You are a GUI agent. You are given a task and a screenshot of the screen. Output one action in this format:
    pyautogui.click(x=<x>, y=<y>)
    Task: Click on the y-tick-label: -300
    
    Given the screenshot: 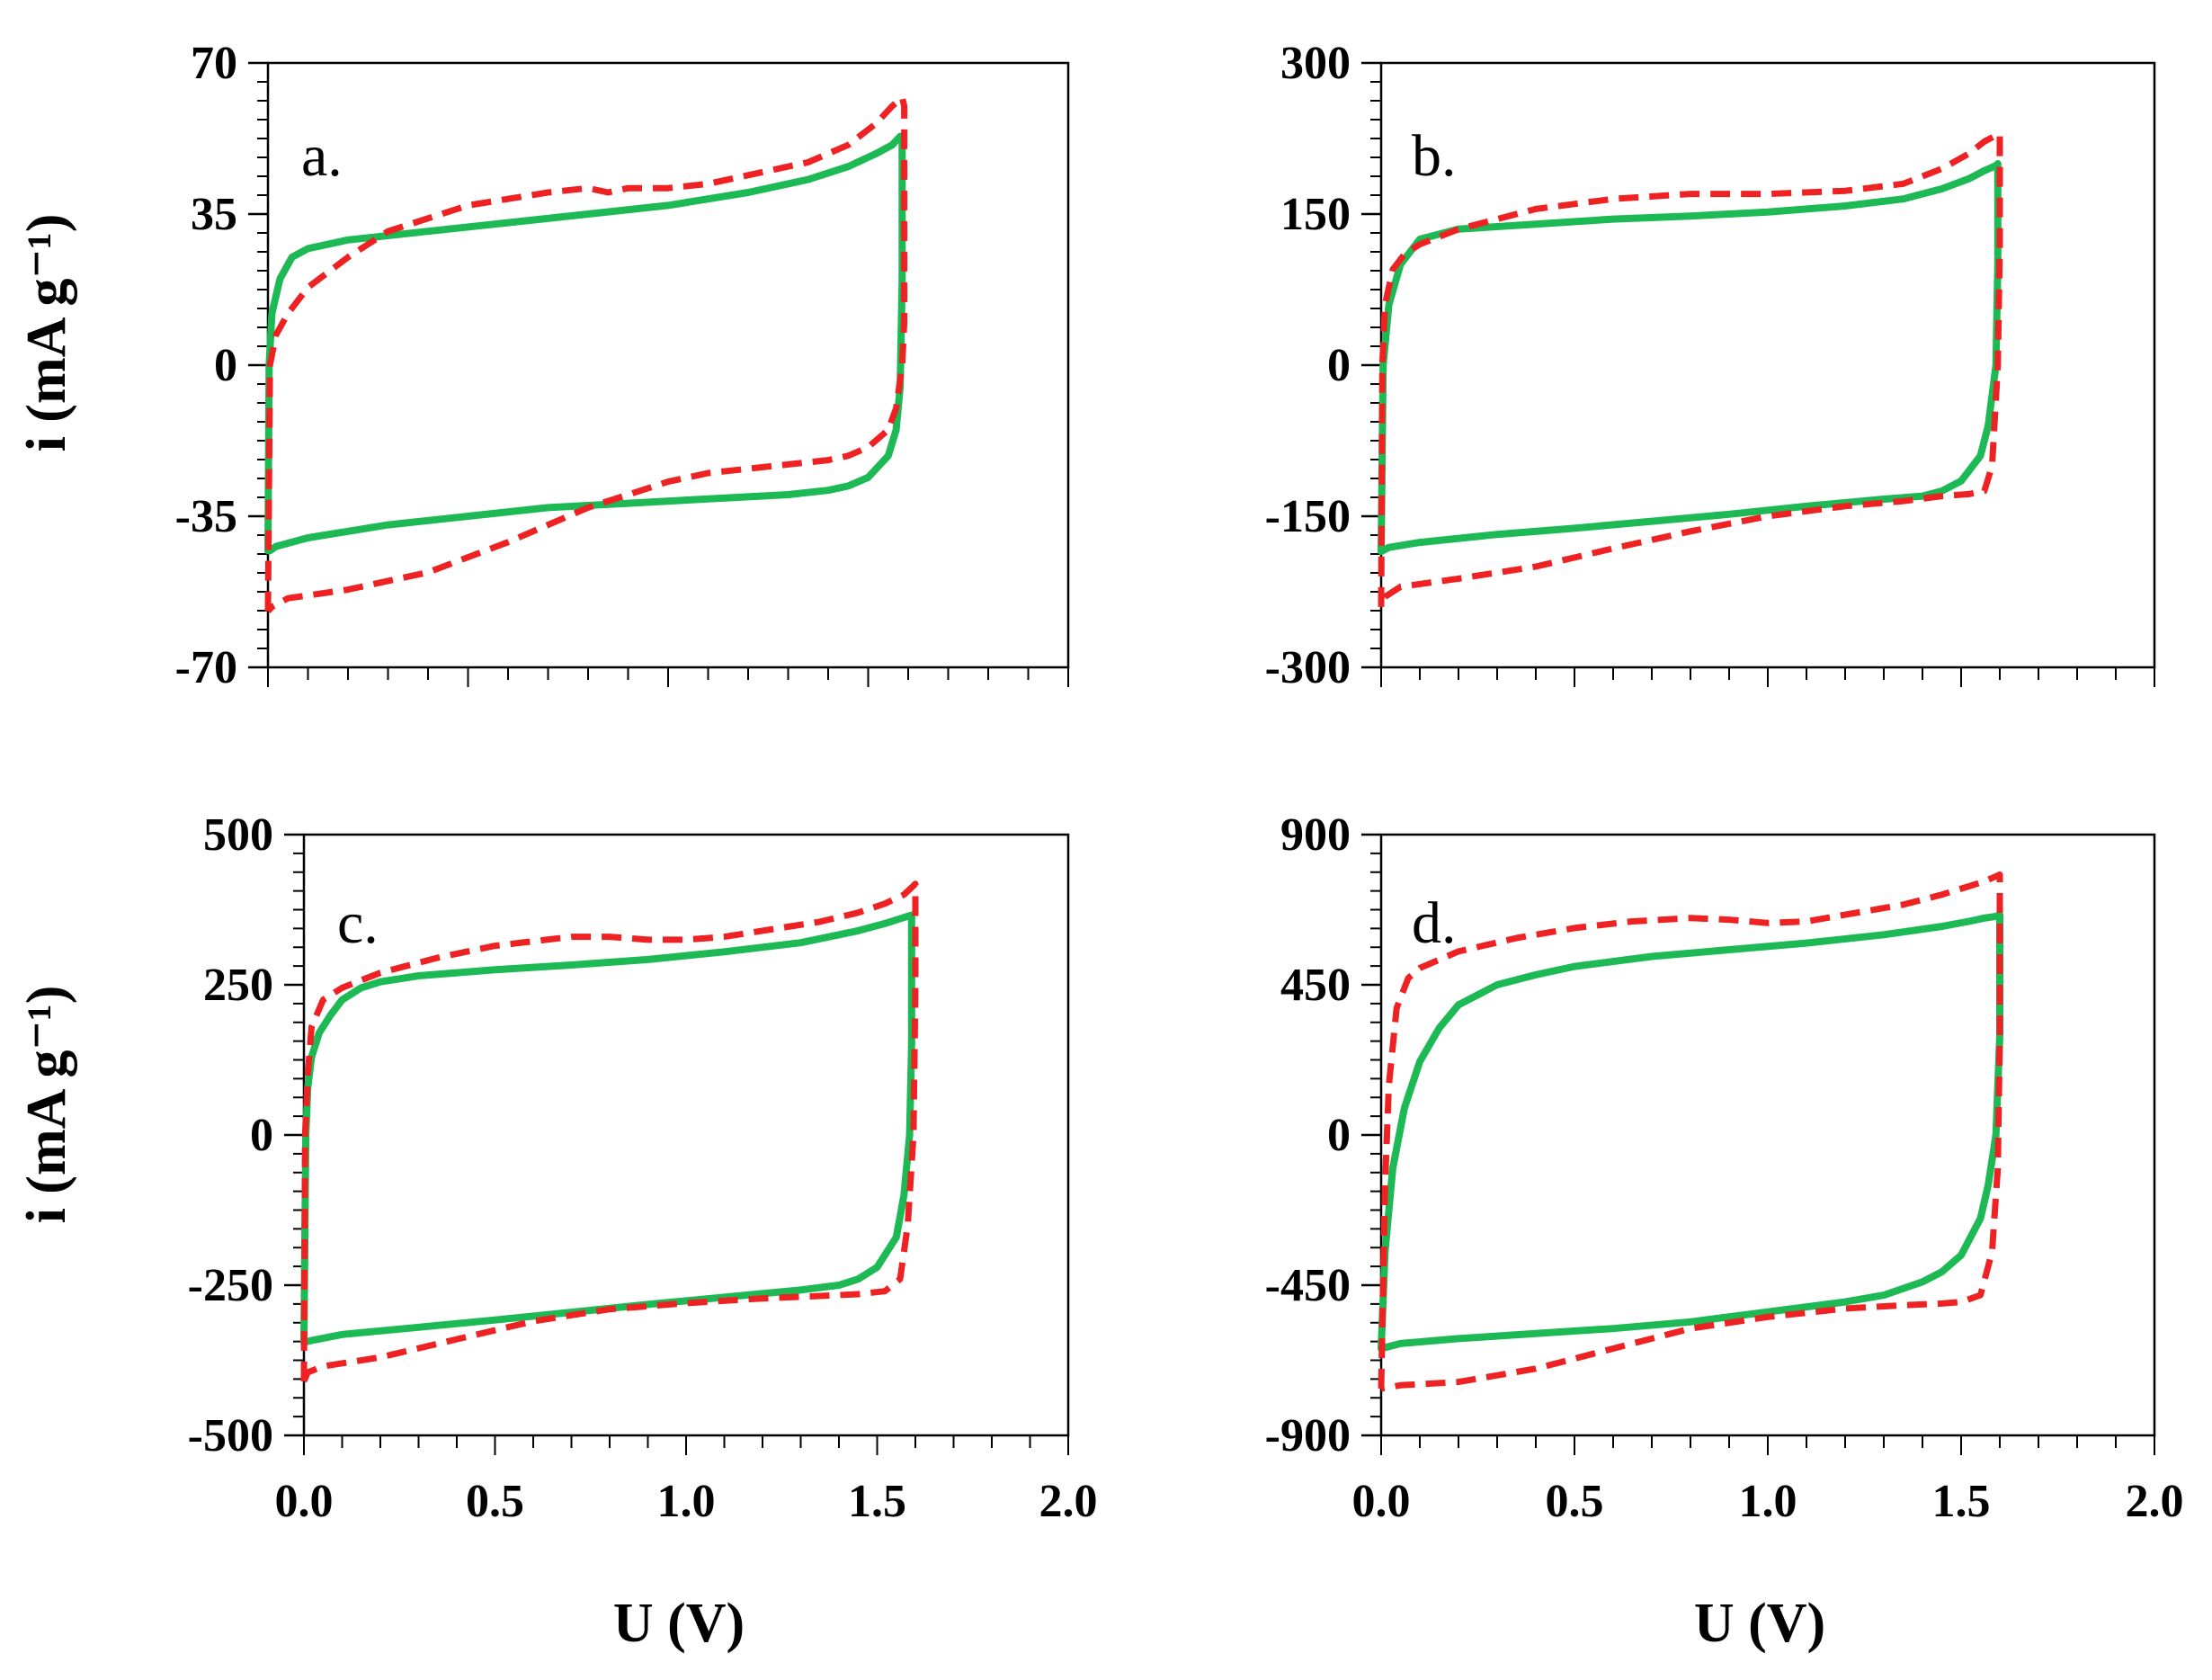 What is the action you would take?
    pyautogui.click(x=1308, y=667)
    